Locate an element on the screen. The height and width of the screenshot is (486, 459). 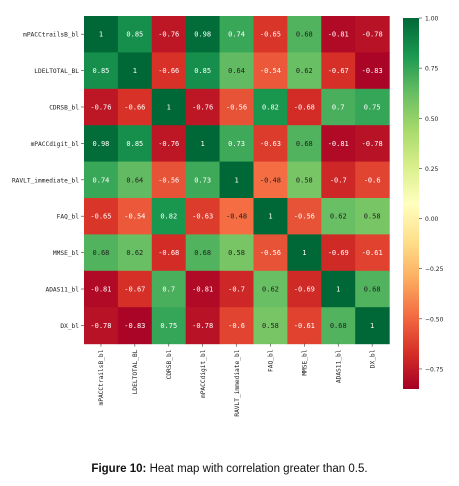
cell-value-label: 0.74 is located at coordinates (236, 35).